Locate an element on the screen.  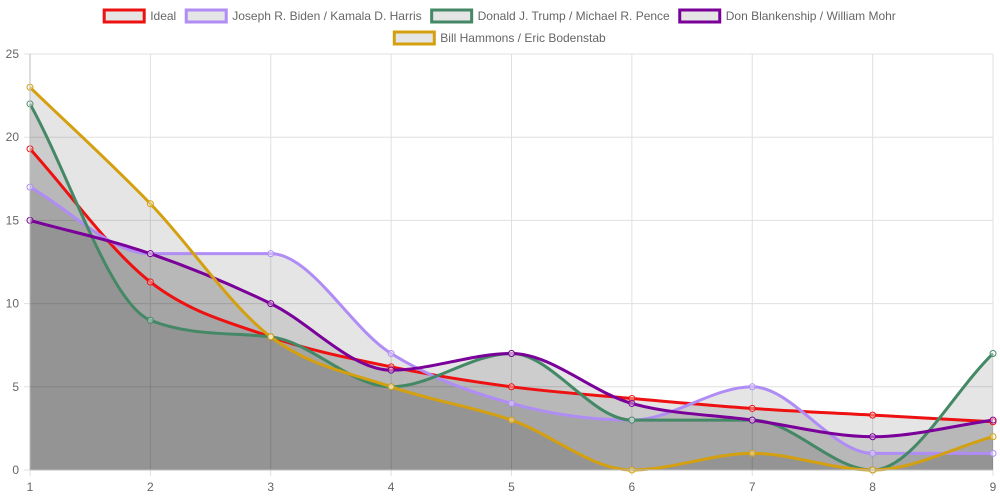
legend-item-ideal: Ideal is located at coordinates (139, 16).